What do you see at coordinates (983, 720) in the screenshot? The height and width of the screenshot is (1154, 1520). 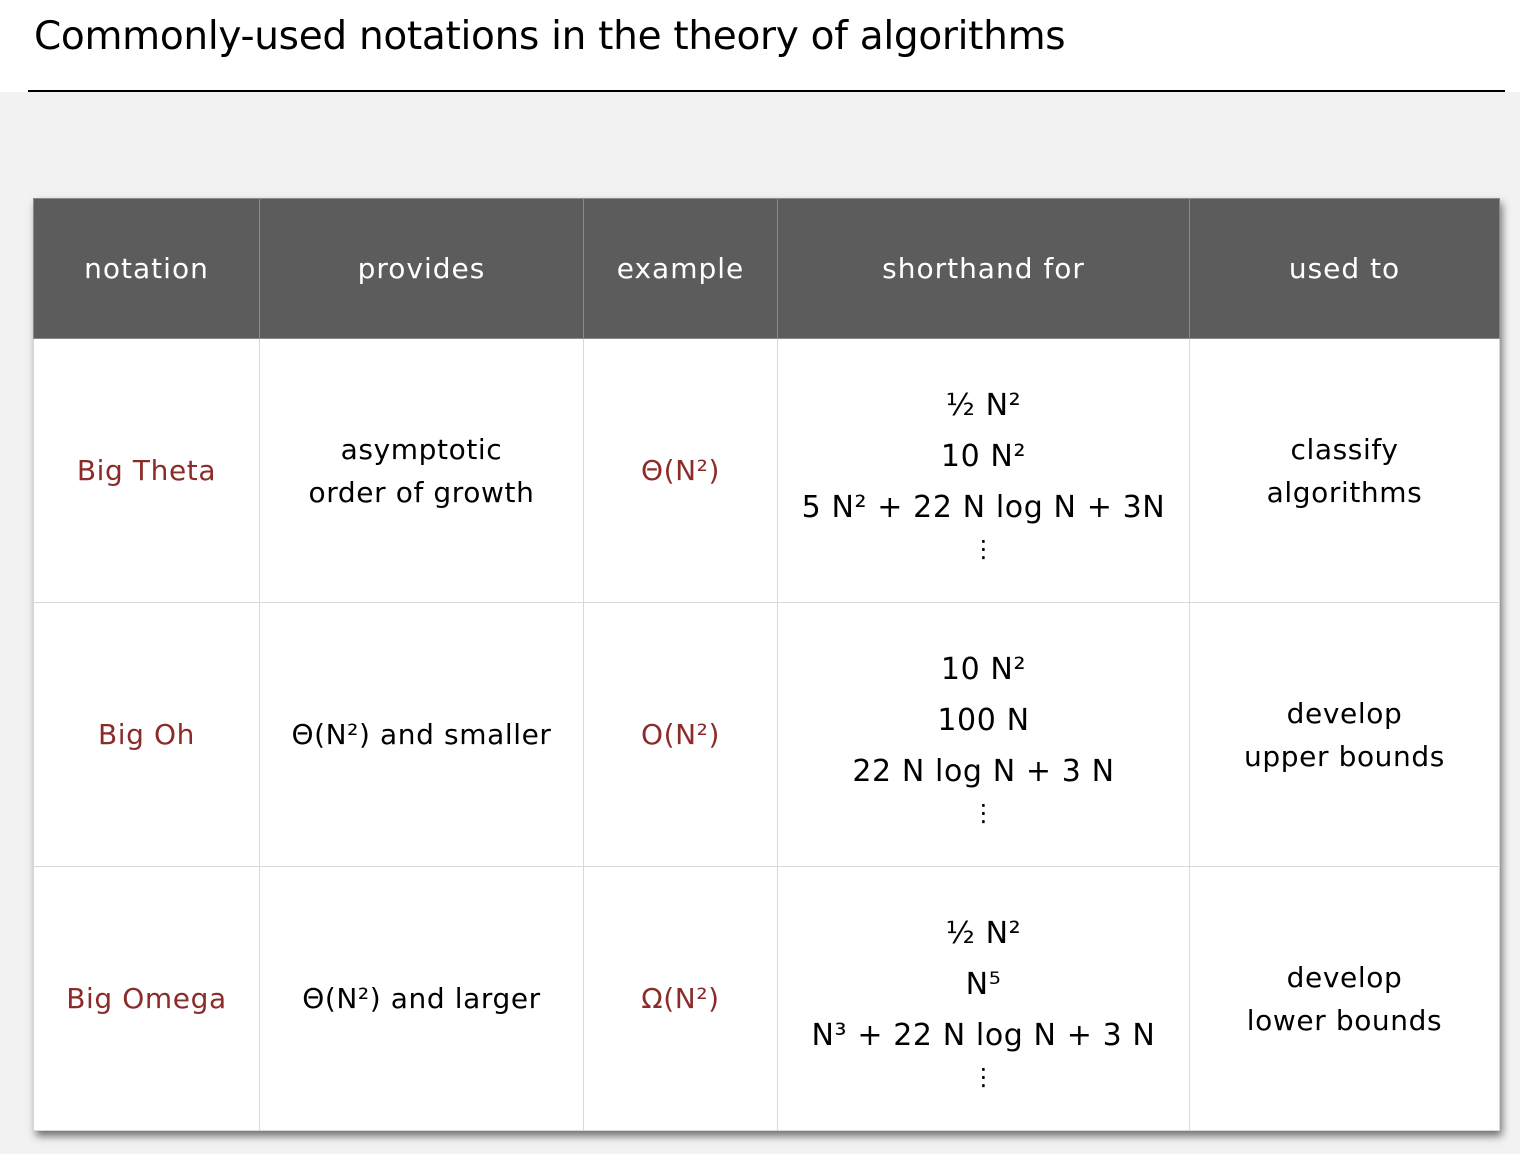 I see `shorthand-line: 100 N` at bounding box center [983, 720].